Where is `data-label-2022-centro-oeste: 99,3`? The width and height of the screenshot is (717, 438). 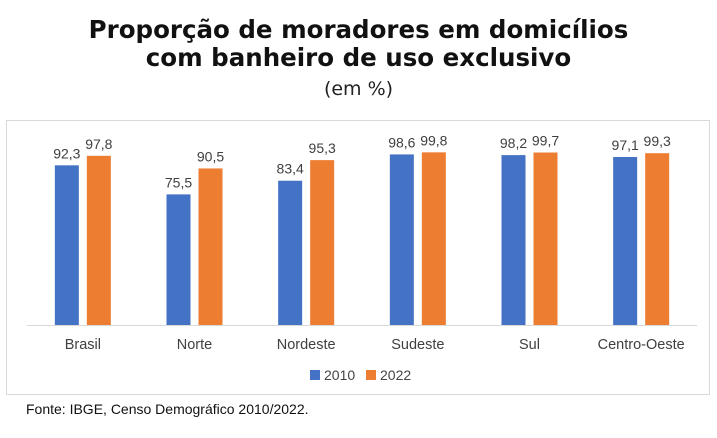 data-label-2022-centro-oeste: 99,3 is located at coordinates (657, 141).